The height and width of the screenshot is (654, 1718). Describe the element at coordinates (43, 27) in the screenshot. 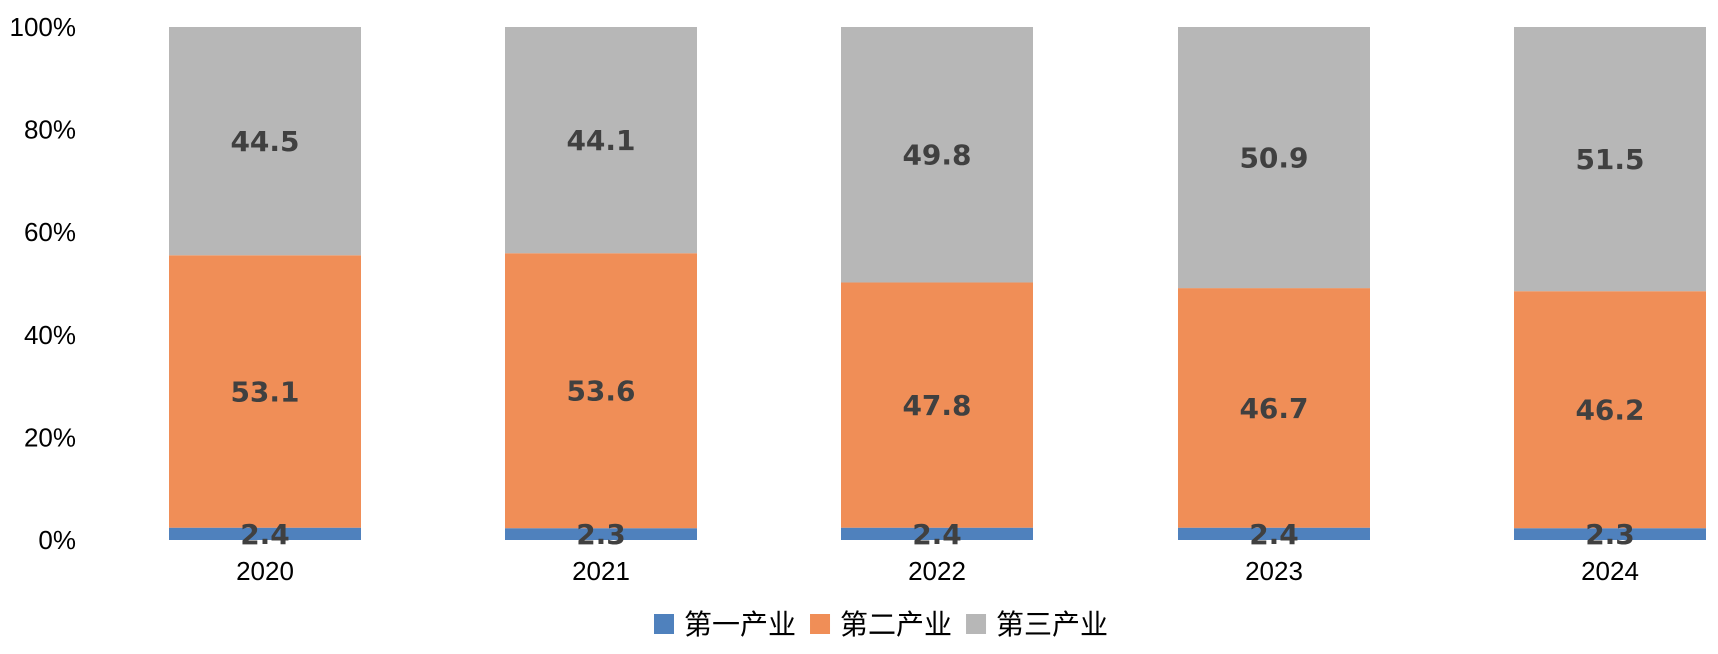

I see `y-tick-label: 100%` at that location.